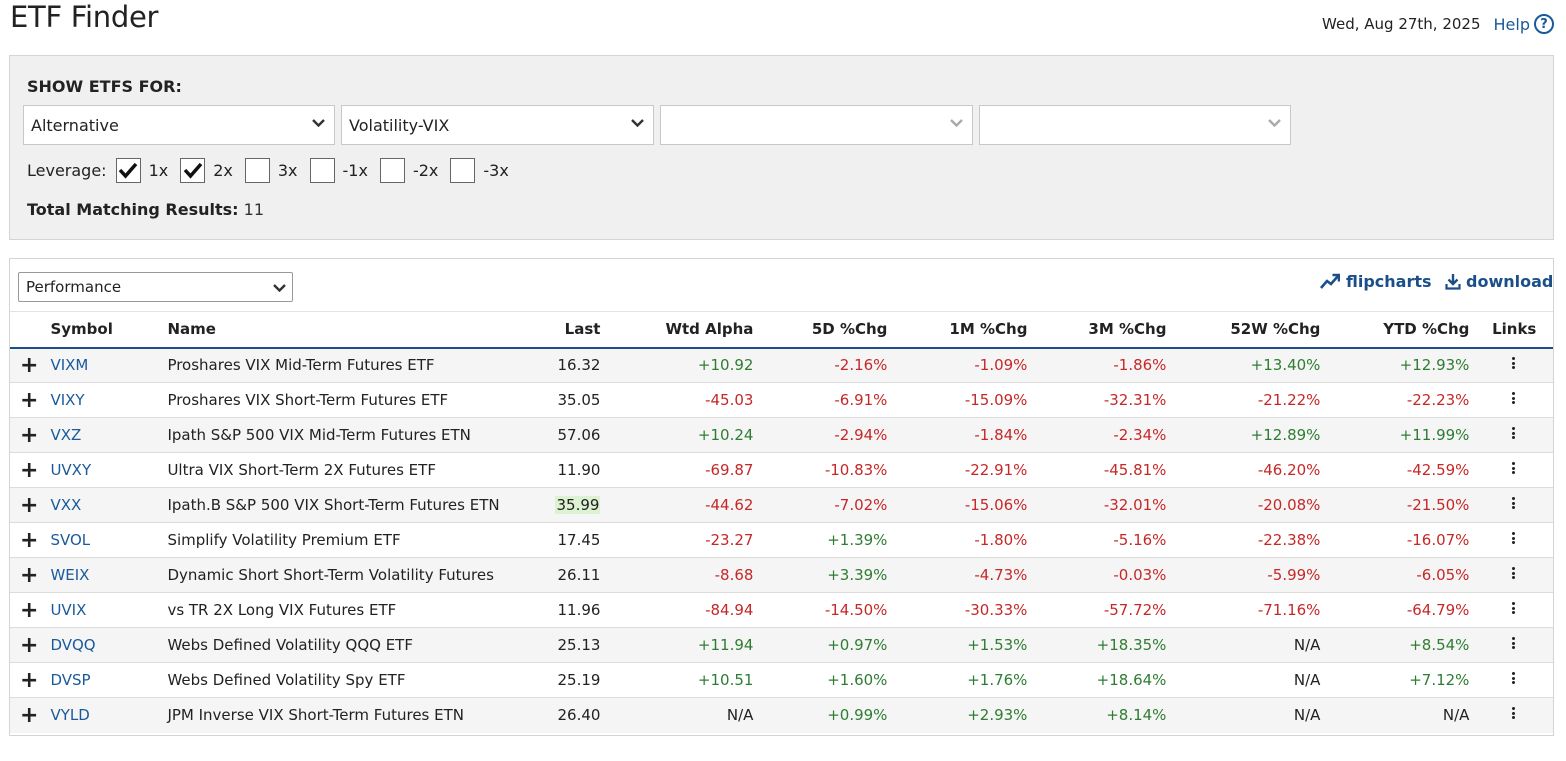 The image size is (1566, 761). I want to click on chg-3m-cell: +8.14%, so click(1103, 715).